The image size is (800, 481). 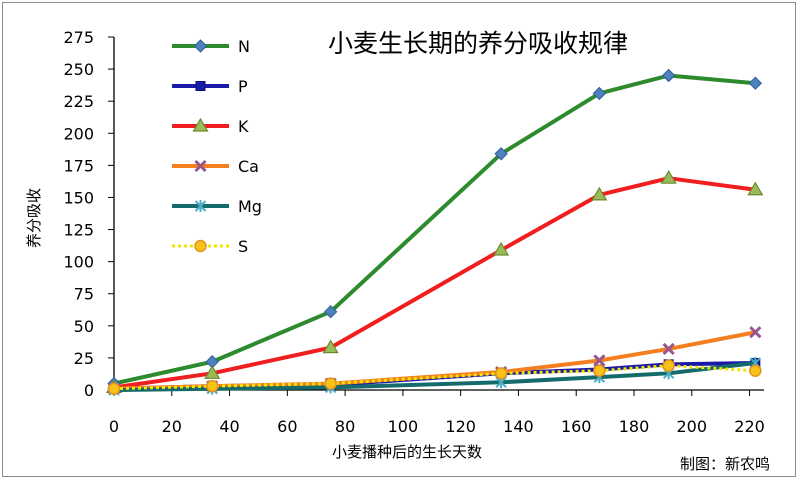 I want to click on y-tick-label: 50, so click(x=84, y=326).